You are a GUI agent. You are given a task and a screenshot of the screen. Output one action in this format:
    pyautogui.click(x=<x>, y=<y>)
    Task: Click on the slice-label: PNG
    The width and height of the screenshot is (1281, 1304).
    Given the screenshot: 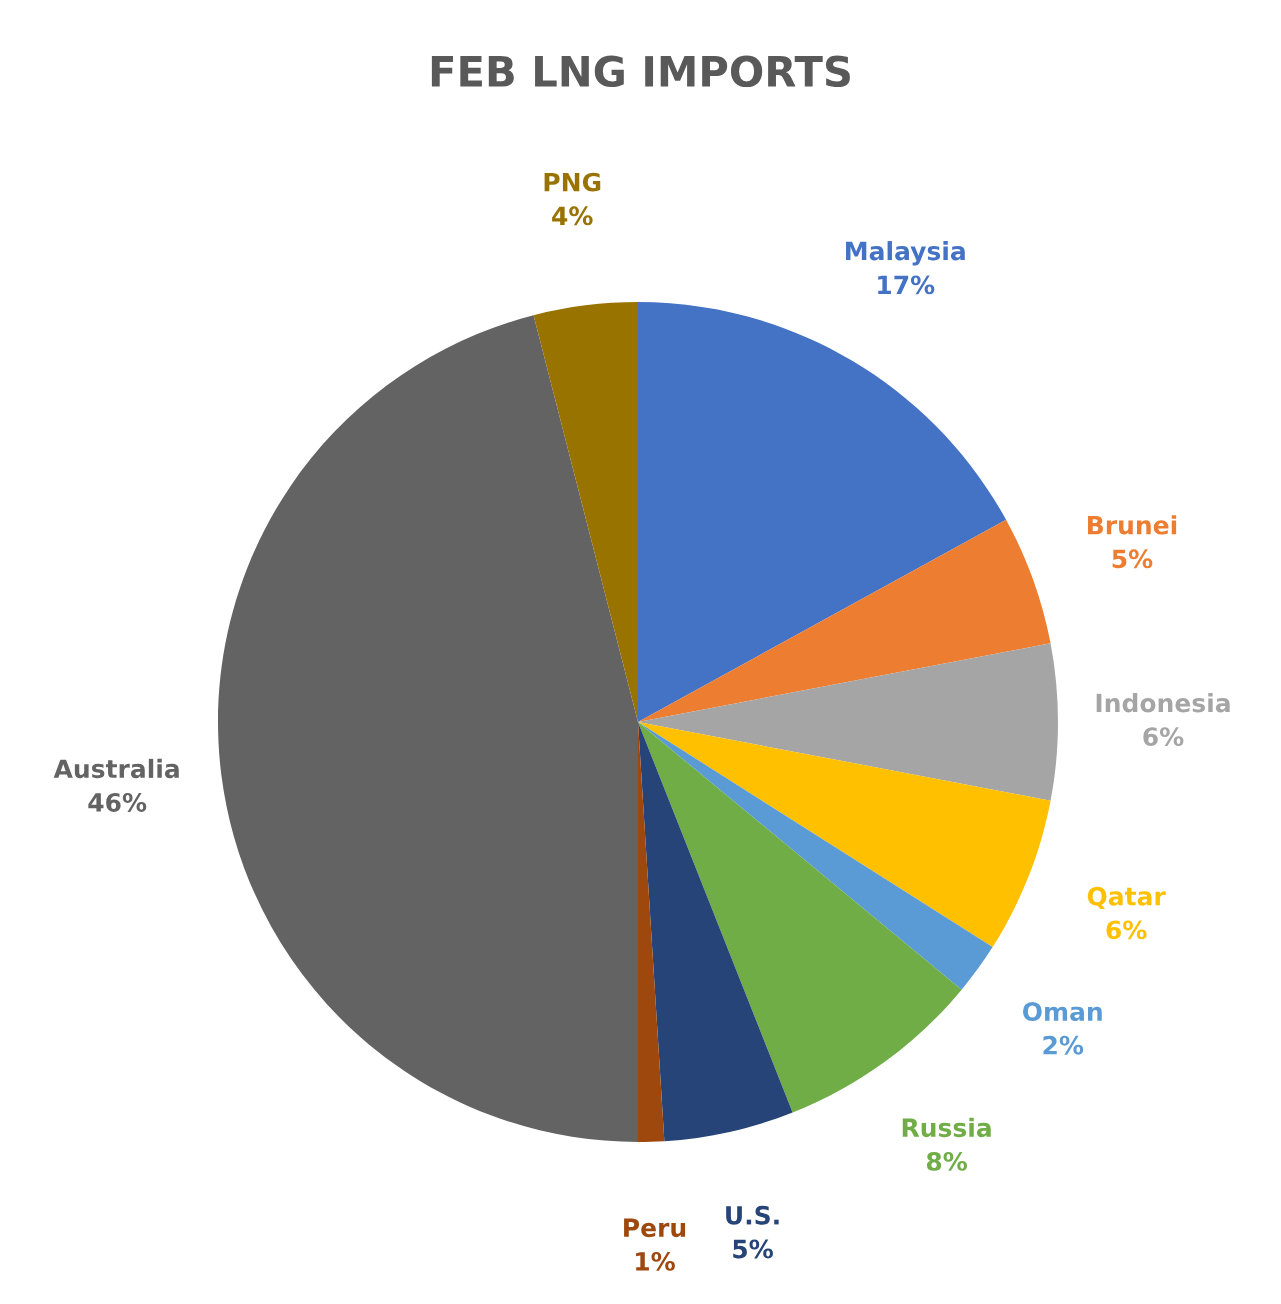 What is the action you would take?
    pyautogui.click(x=572, y=182)
    